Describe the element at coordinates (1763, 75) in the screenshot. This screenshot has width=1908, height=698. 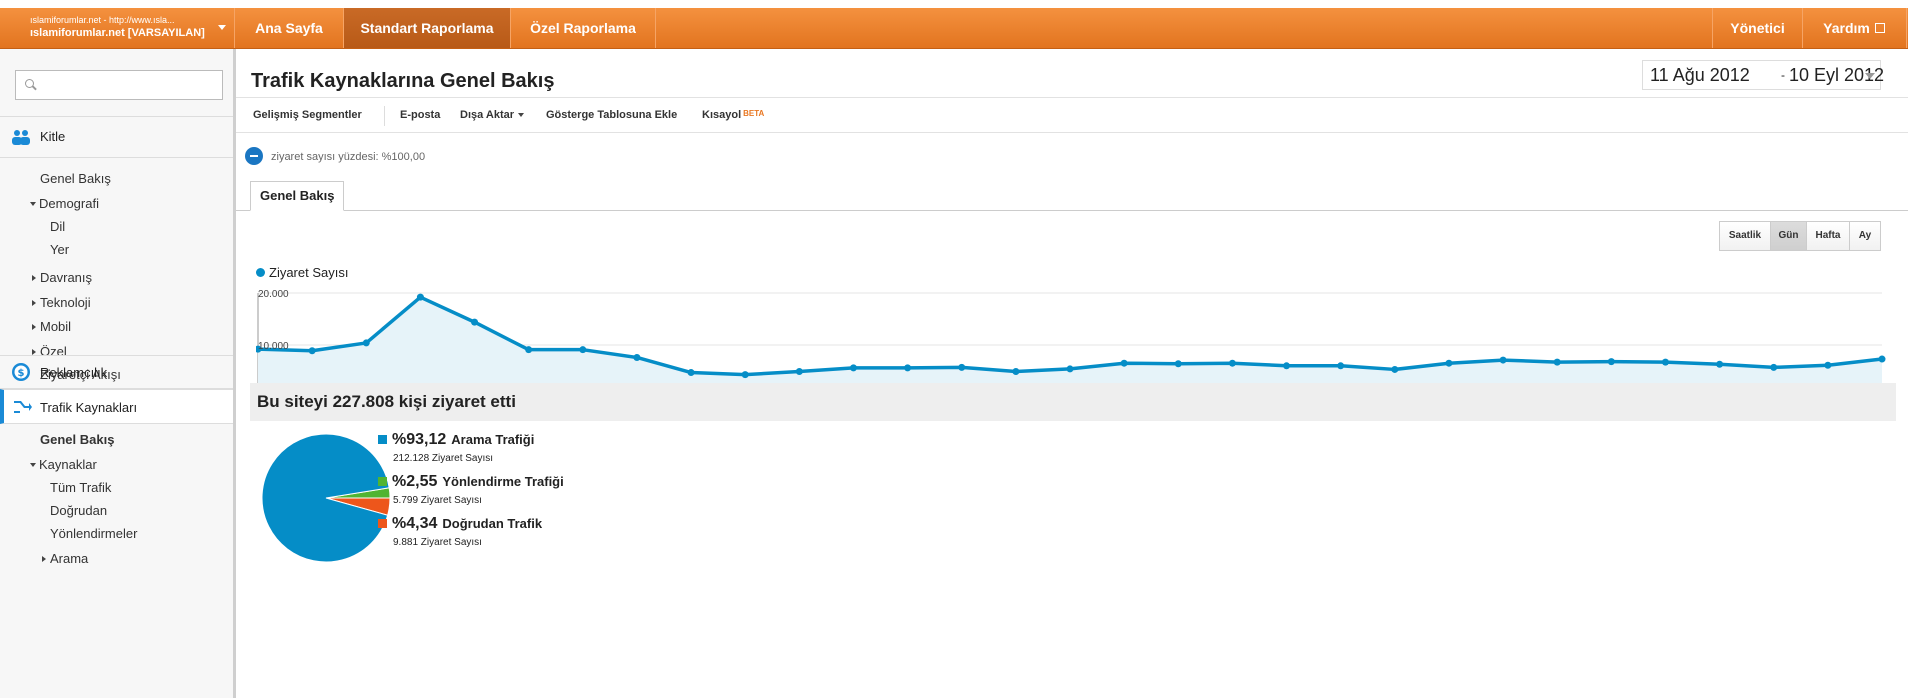
I see `date-range-selector: 11 Ağu 2012 - 10 Eyl 2012` at that location.